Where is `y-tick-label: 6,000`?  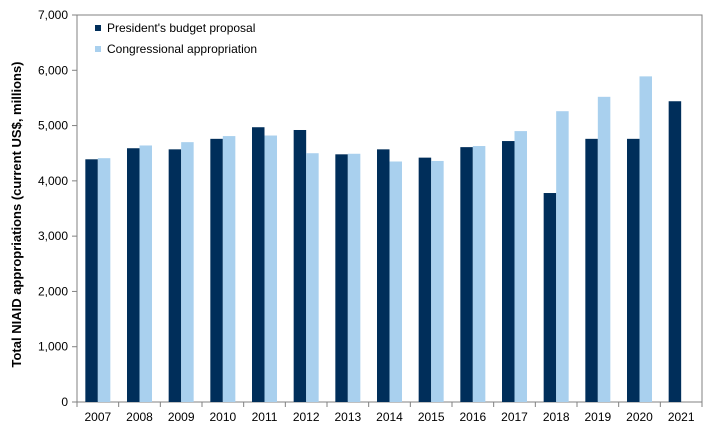
y-tick-label: 6,000 is located at coordinates (53, 70).